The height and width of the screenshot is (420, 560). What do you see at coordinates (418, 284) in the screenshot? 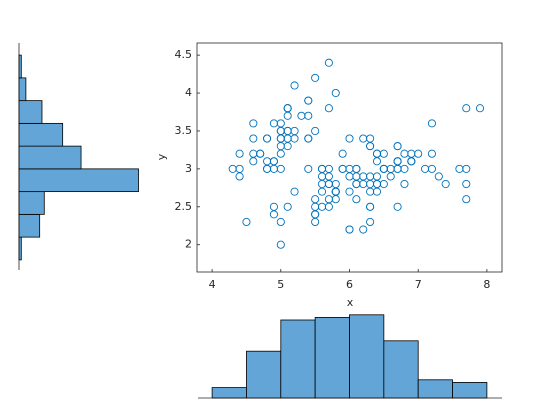
I see `x-tick-label: 7` at bounding box center [418, 284].